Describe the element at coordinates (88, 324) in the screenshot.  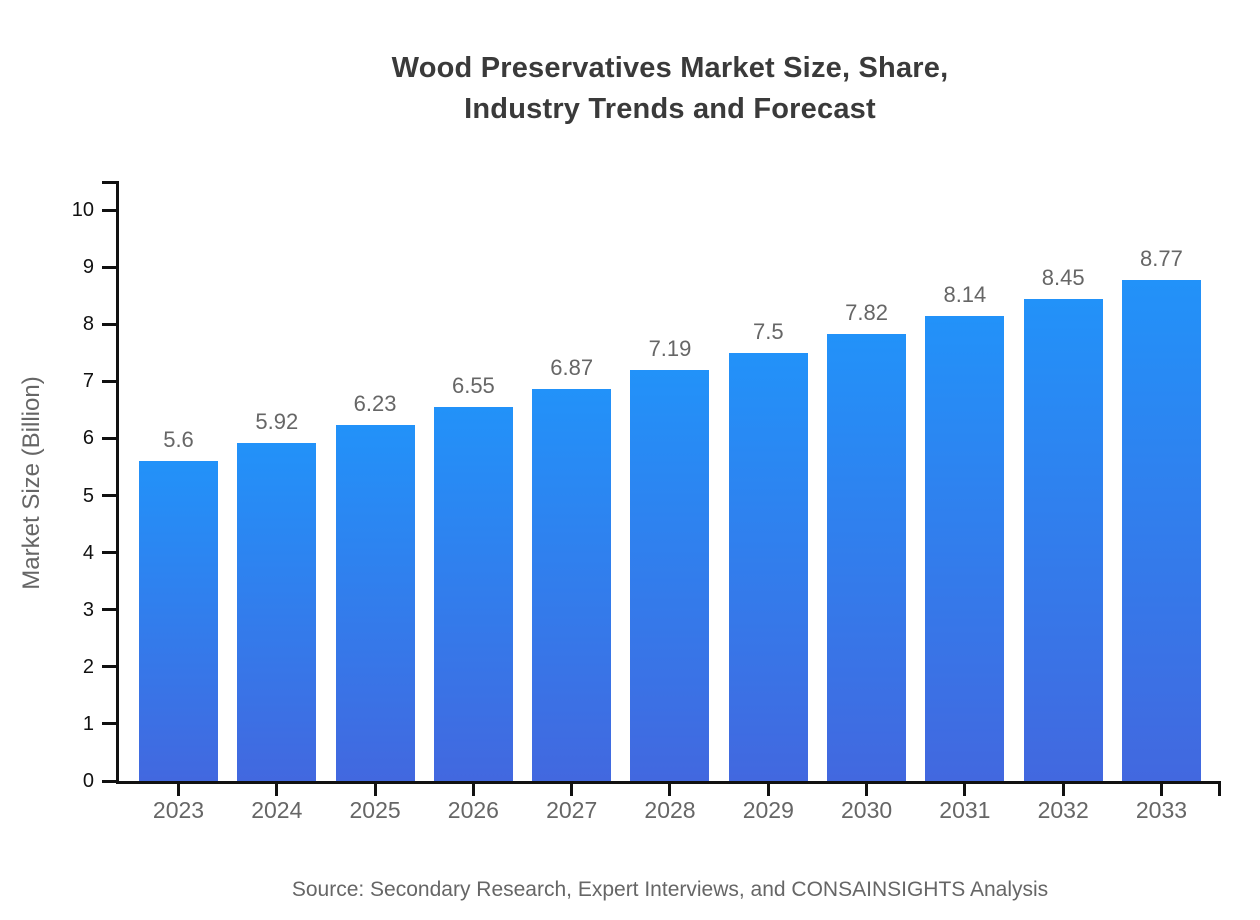
I see `y-tick-label: 8` at that location.